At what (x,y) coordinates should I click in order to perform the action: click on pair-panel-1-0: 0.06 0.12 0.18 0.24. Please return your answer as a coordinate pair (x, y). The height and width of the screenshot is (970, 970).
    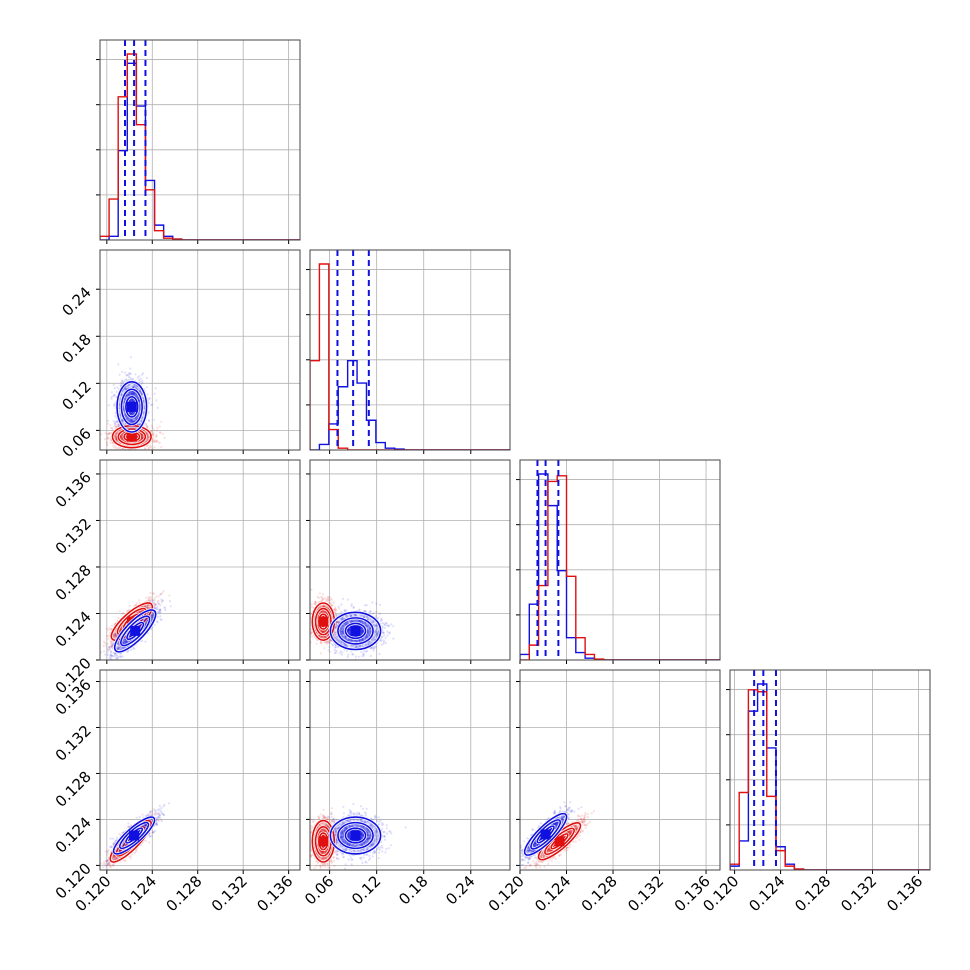
    Looking at the image, I should click on (179, 355).